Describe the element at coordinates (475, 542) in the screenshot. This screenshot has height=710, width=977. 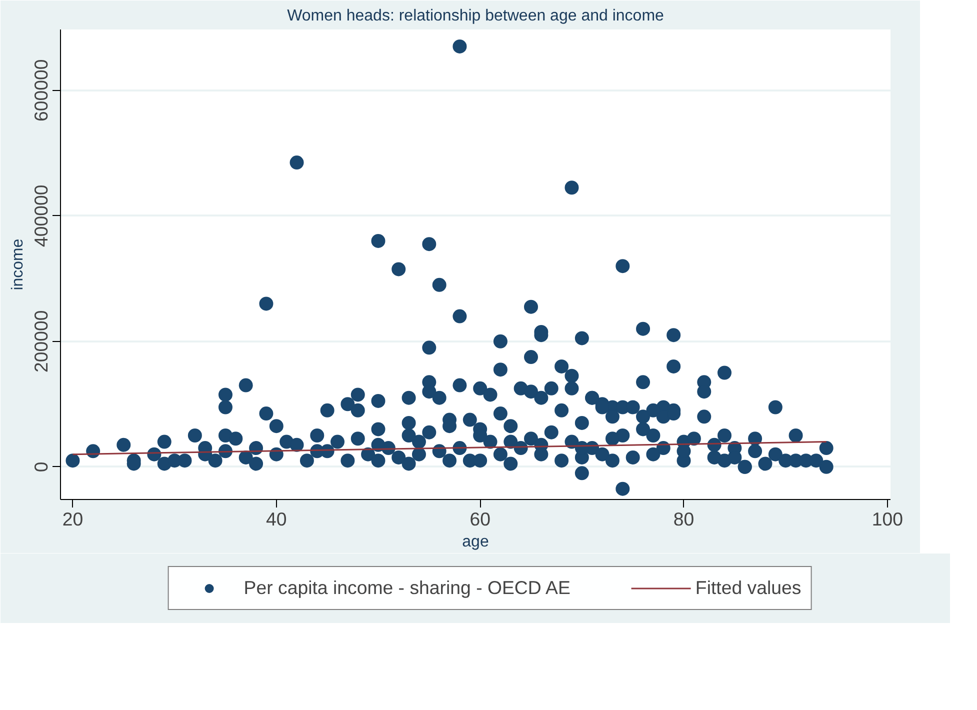
I see `x-axis-title: age` at that location.